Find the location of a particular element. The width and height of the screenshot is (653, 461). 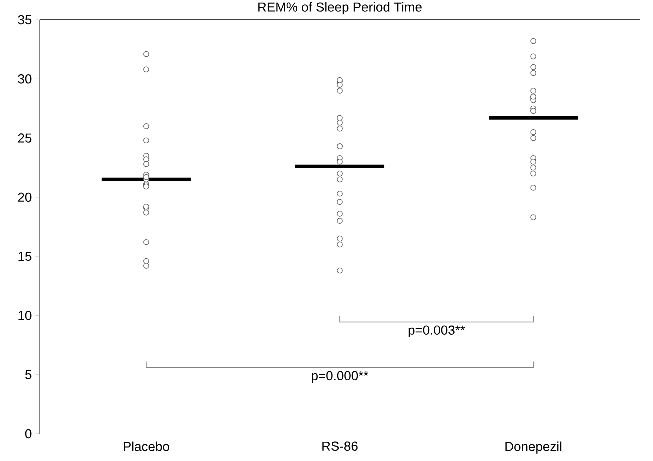

y-tick-label: 15 is located at coordinates (25, 257).